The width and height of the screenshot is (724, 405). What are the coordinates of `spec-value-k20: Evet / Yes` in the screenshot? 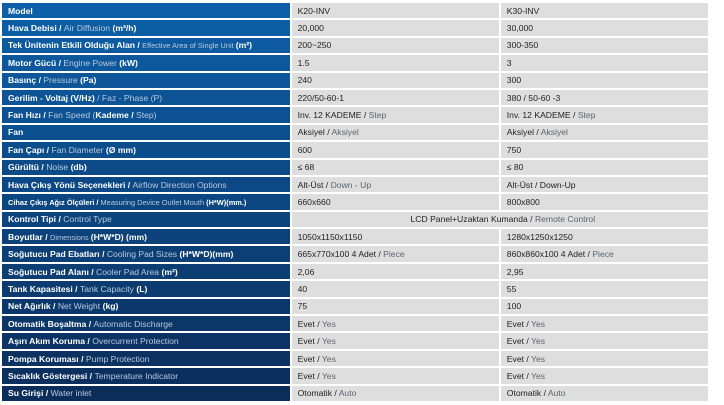 It's located at (395, 324).